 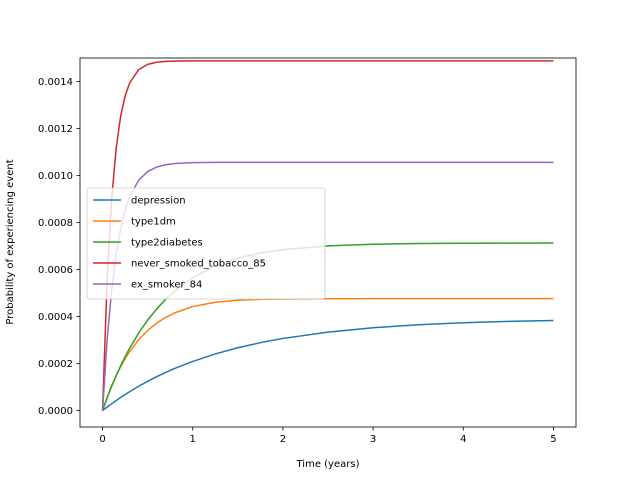 I want to click on y-tick-label: 0.0012, so click(x=55, y=129).